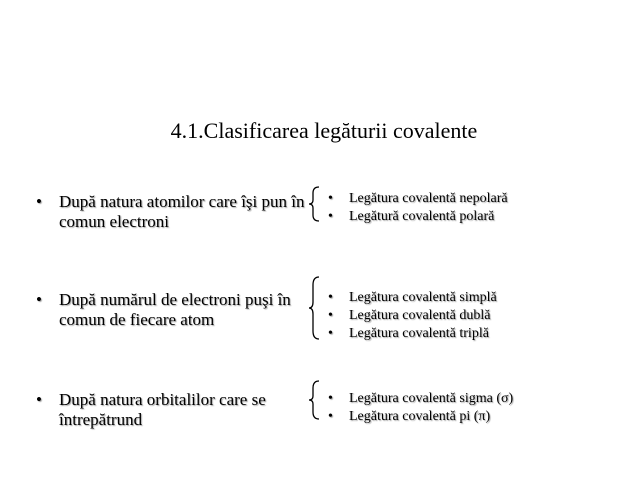 The height and width of the screenshot is (479, 638). What do you see at coordinates (428, 198) in the screenshot?
I see `bond-type-label: Legătura covalentă nepolară` at bounding box center [428, 198].